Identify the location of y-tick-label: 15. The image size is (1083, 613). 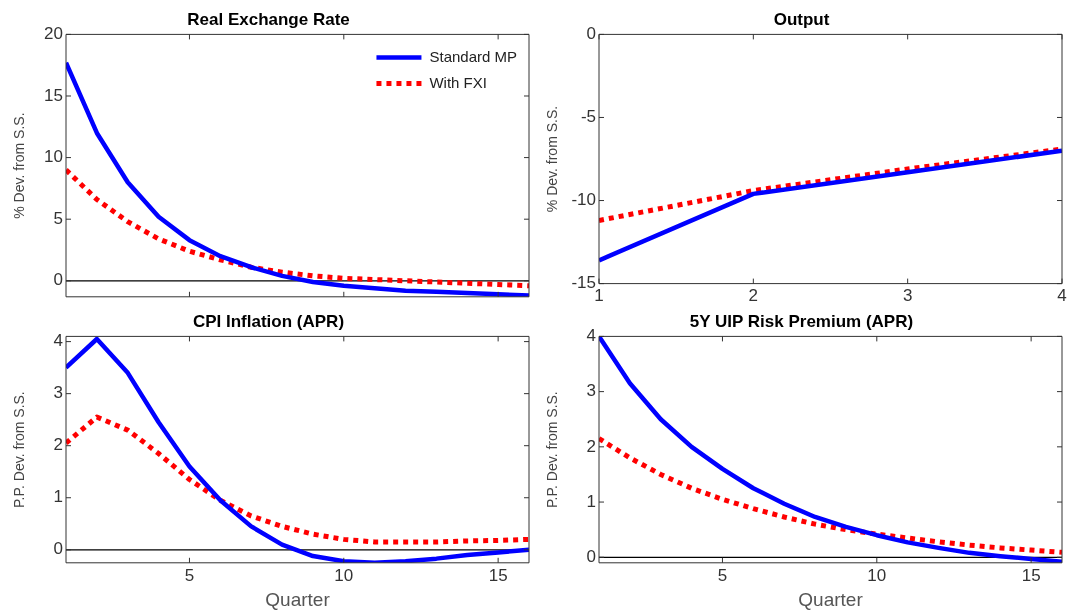
(53, 95).